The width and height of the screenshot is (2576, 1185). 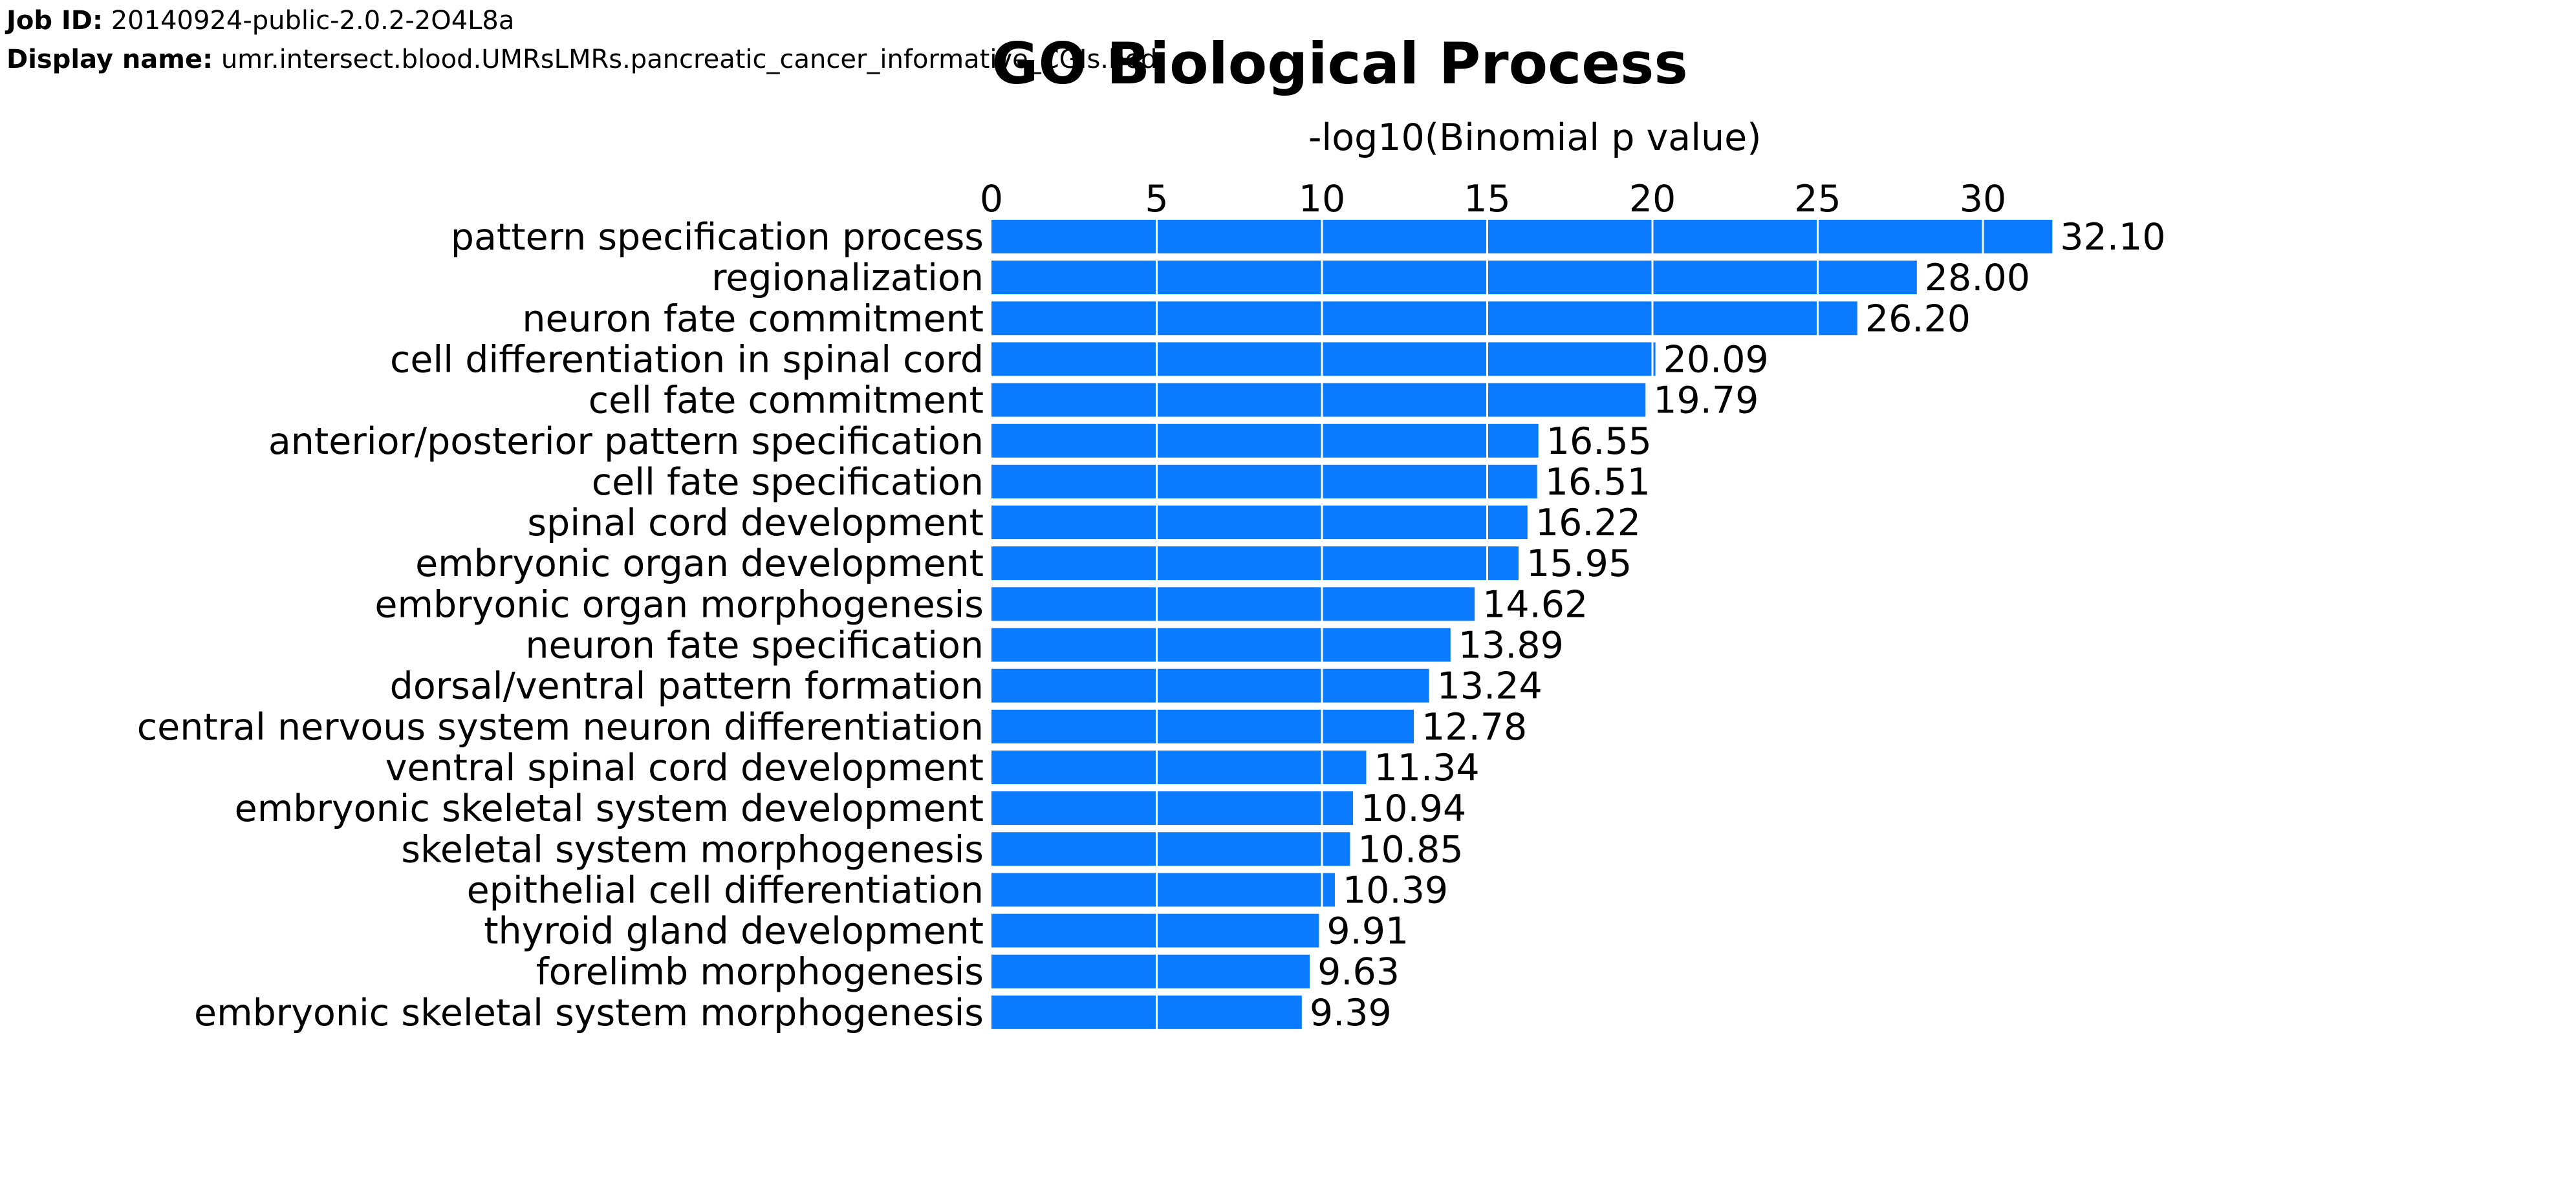 What do you see at coordinates (1410, 849) in the screenshot?
I see `value-label: 10.85` at bounding box center [1410, 849].